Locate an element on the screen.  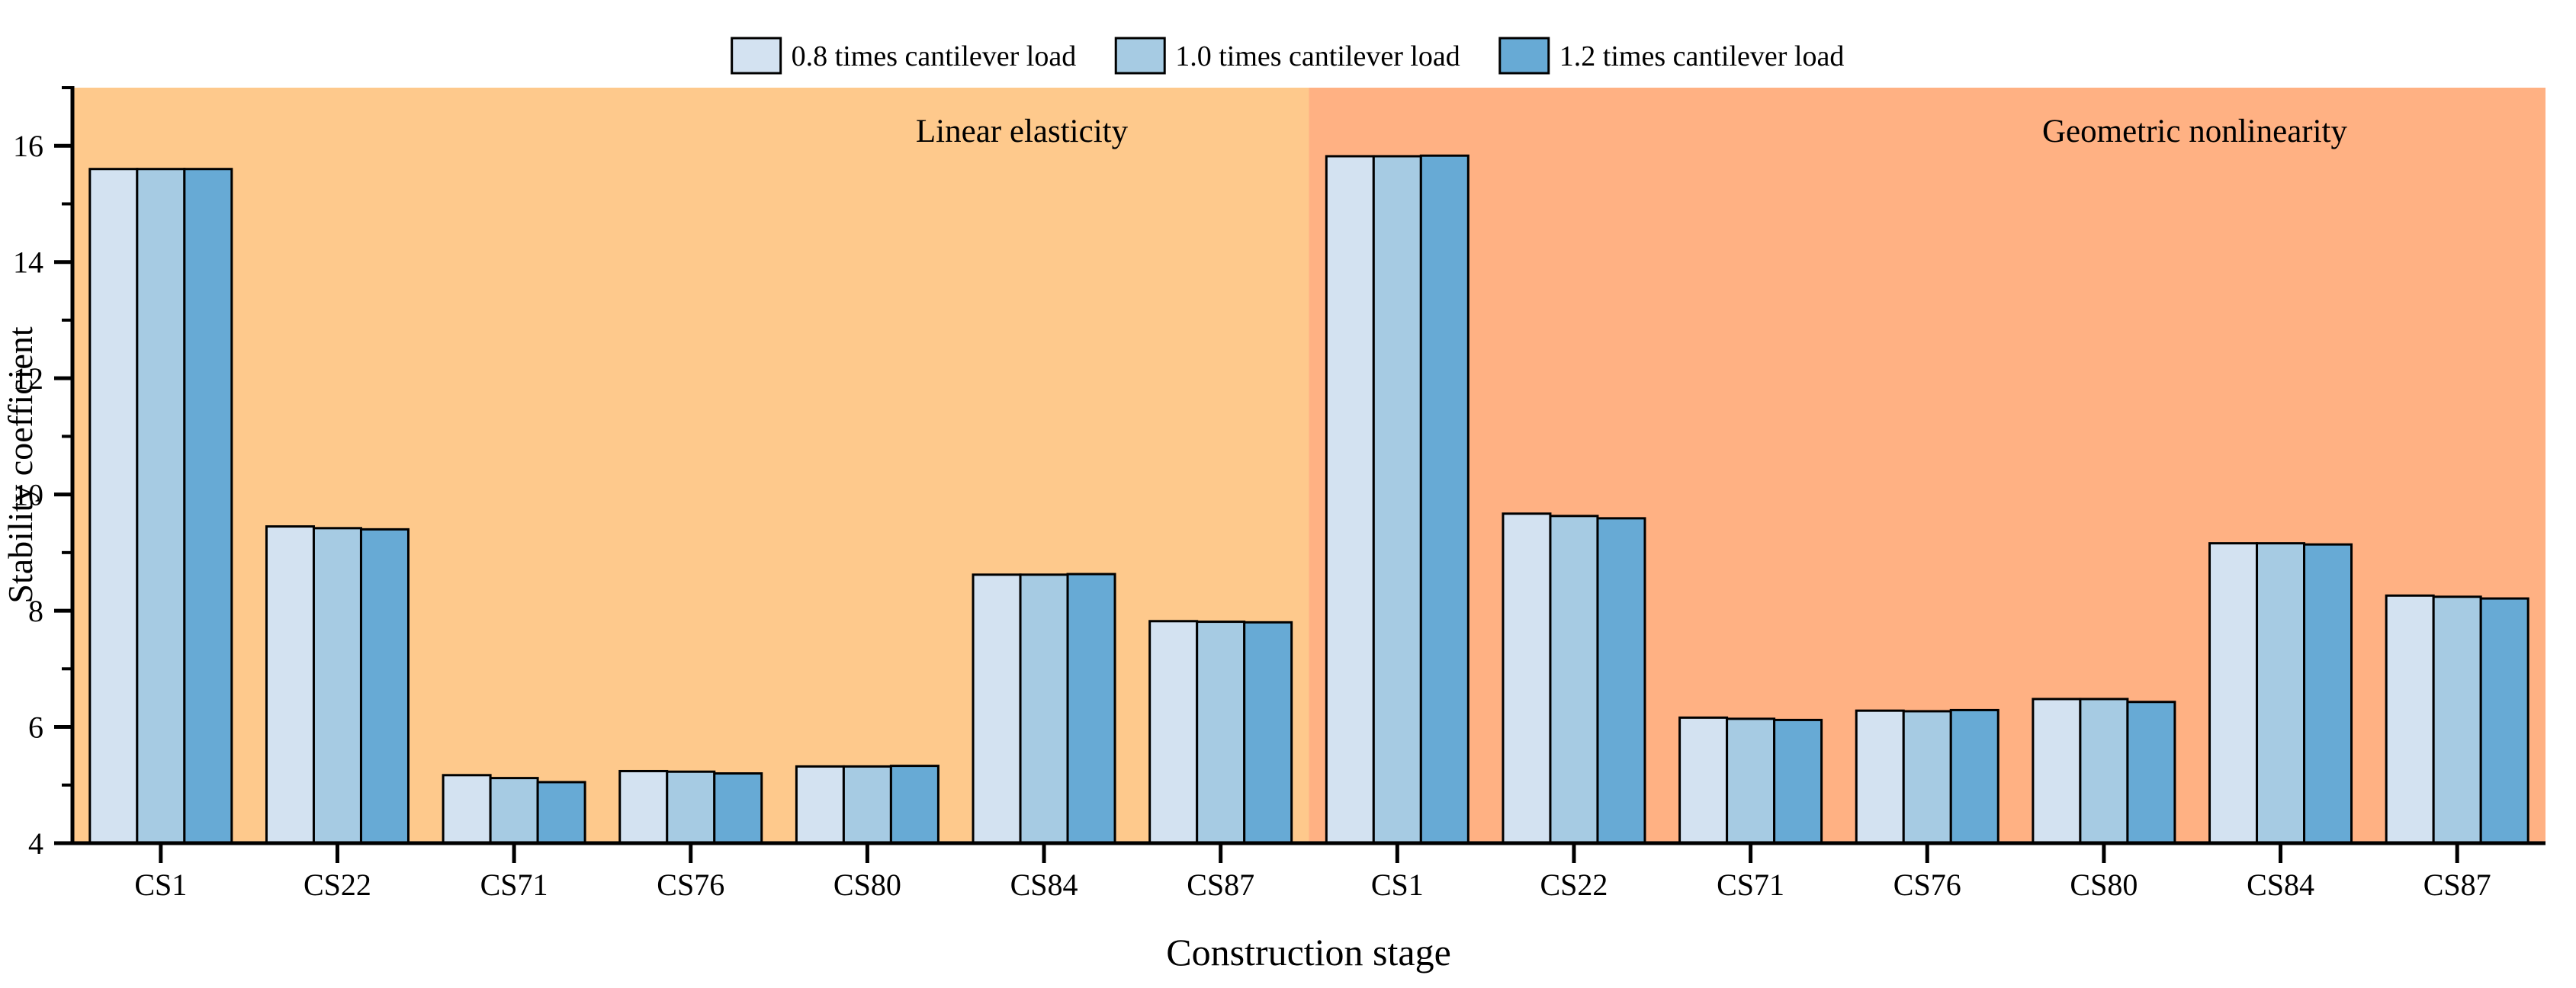
region-label-geometric-nonlinearity: Geometric nonlinearity is located at coordinates (2194, 131).